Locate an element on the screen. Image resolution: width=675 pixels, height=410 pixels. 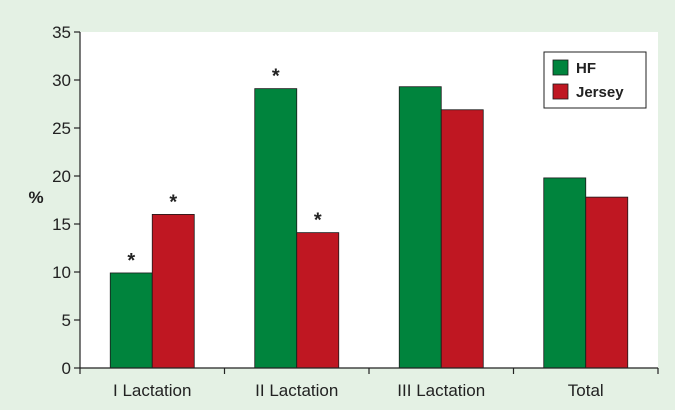
legend: HF Jersey is located at coordinates (595, 80).